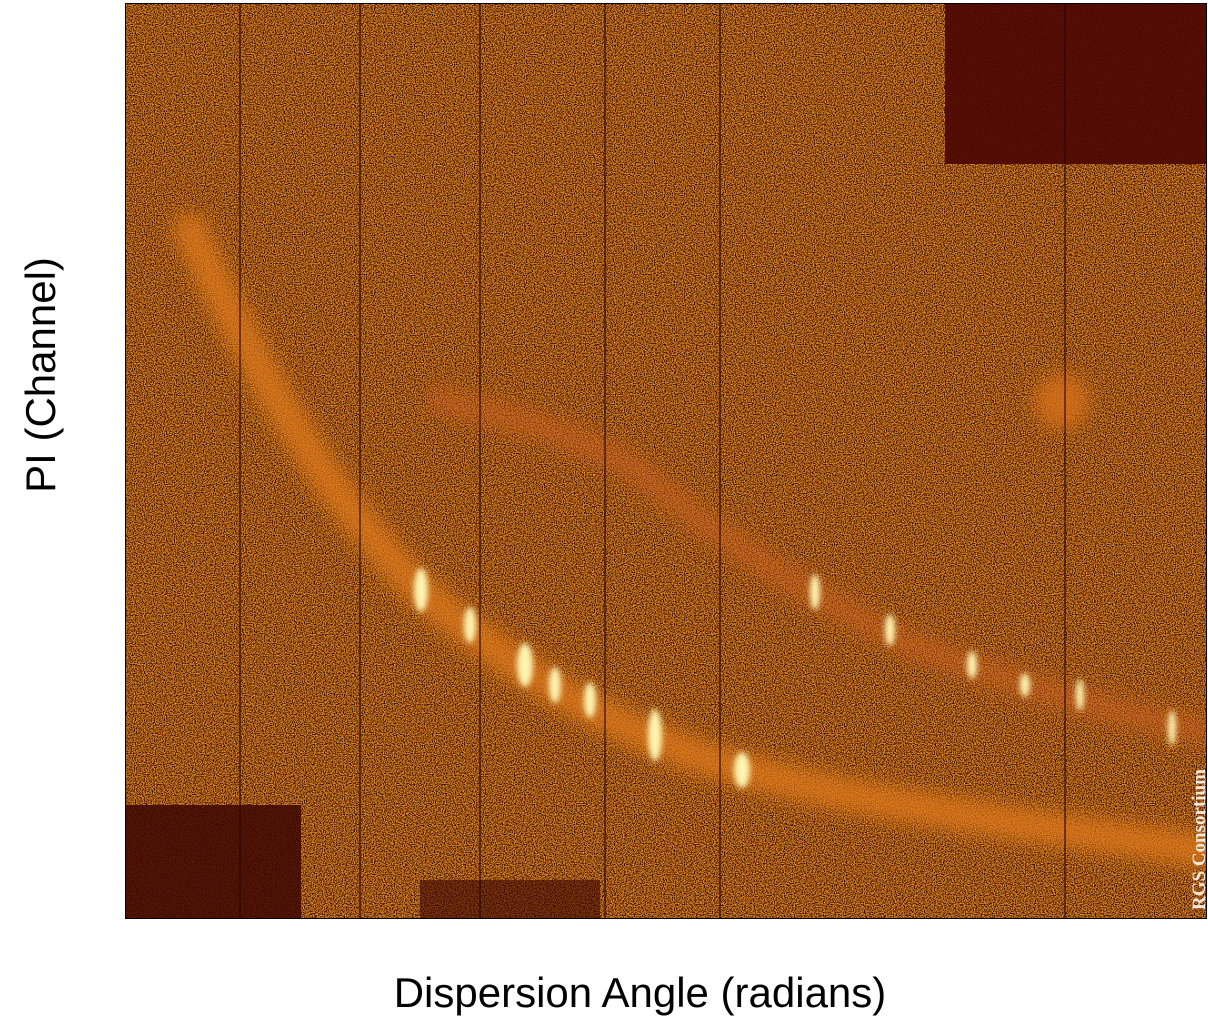 The width and height of the screenshot is (1208, 1018). Describe the element at coordinates (640, 992) in the screenshot. I see `x-axis-label: Dispersion Angle (radians)` at that location.